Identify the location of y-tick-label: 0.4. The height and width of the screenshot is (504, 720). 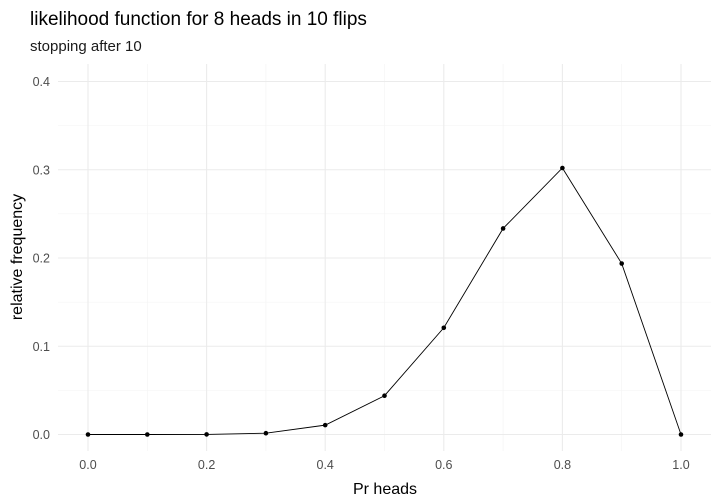
(41, 82).